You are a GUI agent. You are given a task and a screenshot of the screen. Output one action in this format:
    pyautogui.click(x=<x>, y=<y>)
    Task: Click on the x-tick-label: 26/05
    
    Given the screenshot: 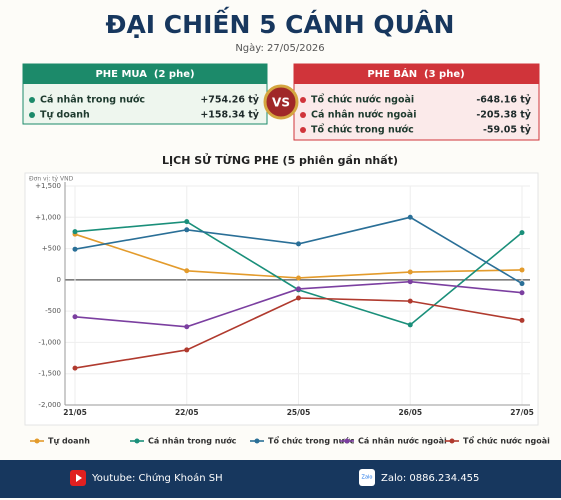 What is the action you would take?
    pyautogui.click(x=410, y=412)
    